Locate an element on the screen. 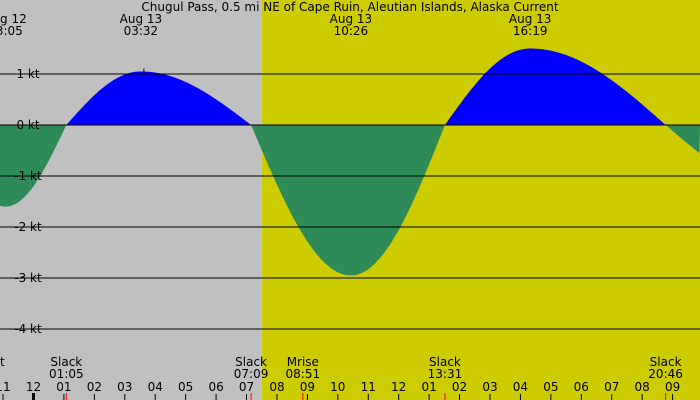  extreme-time-label: 23:05 is located at coordinates (11, 31).